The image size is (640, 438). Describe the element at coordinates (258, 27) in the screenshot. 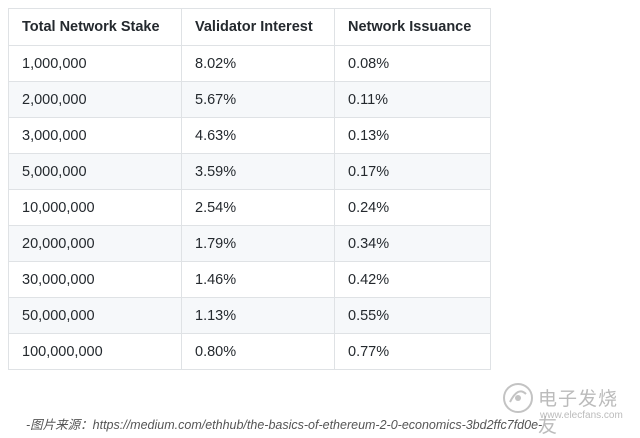

I see `header-validator-interest: Validator Interest` at that location.